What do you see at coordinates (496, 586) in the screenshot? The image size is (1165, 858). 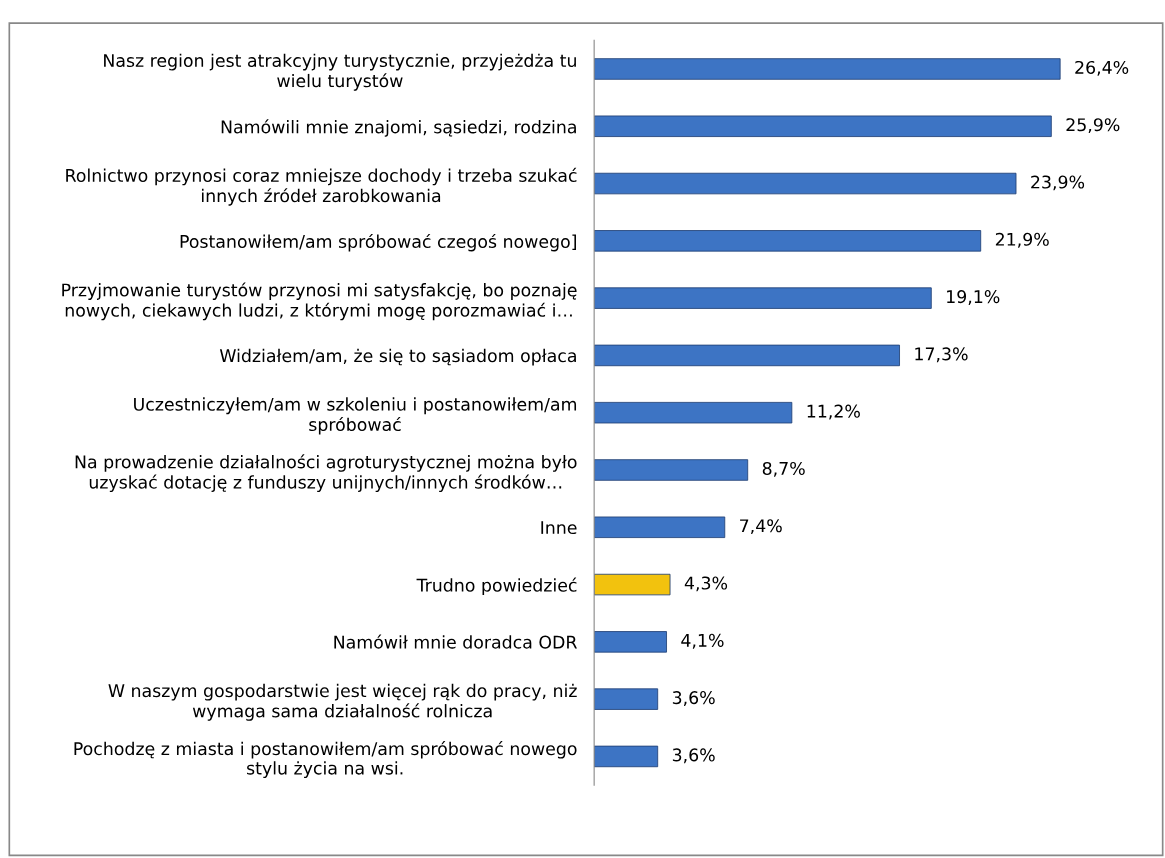 I see `y-tick-label: Trudno powiedzieć` at bounding box center [496, 586].